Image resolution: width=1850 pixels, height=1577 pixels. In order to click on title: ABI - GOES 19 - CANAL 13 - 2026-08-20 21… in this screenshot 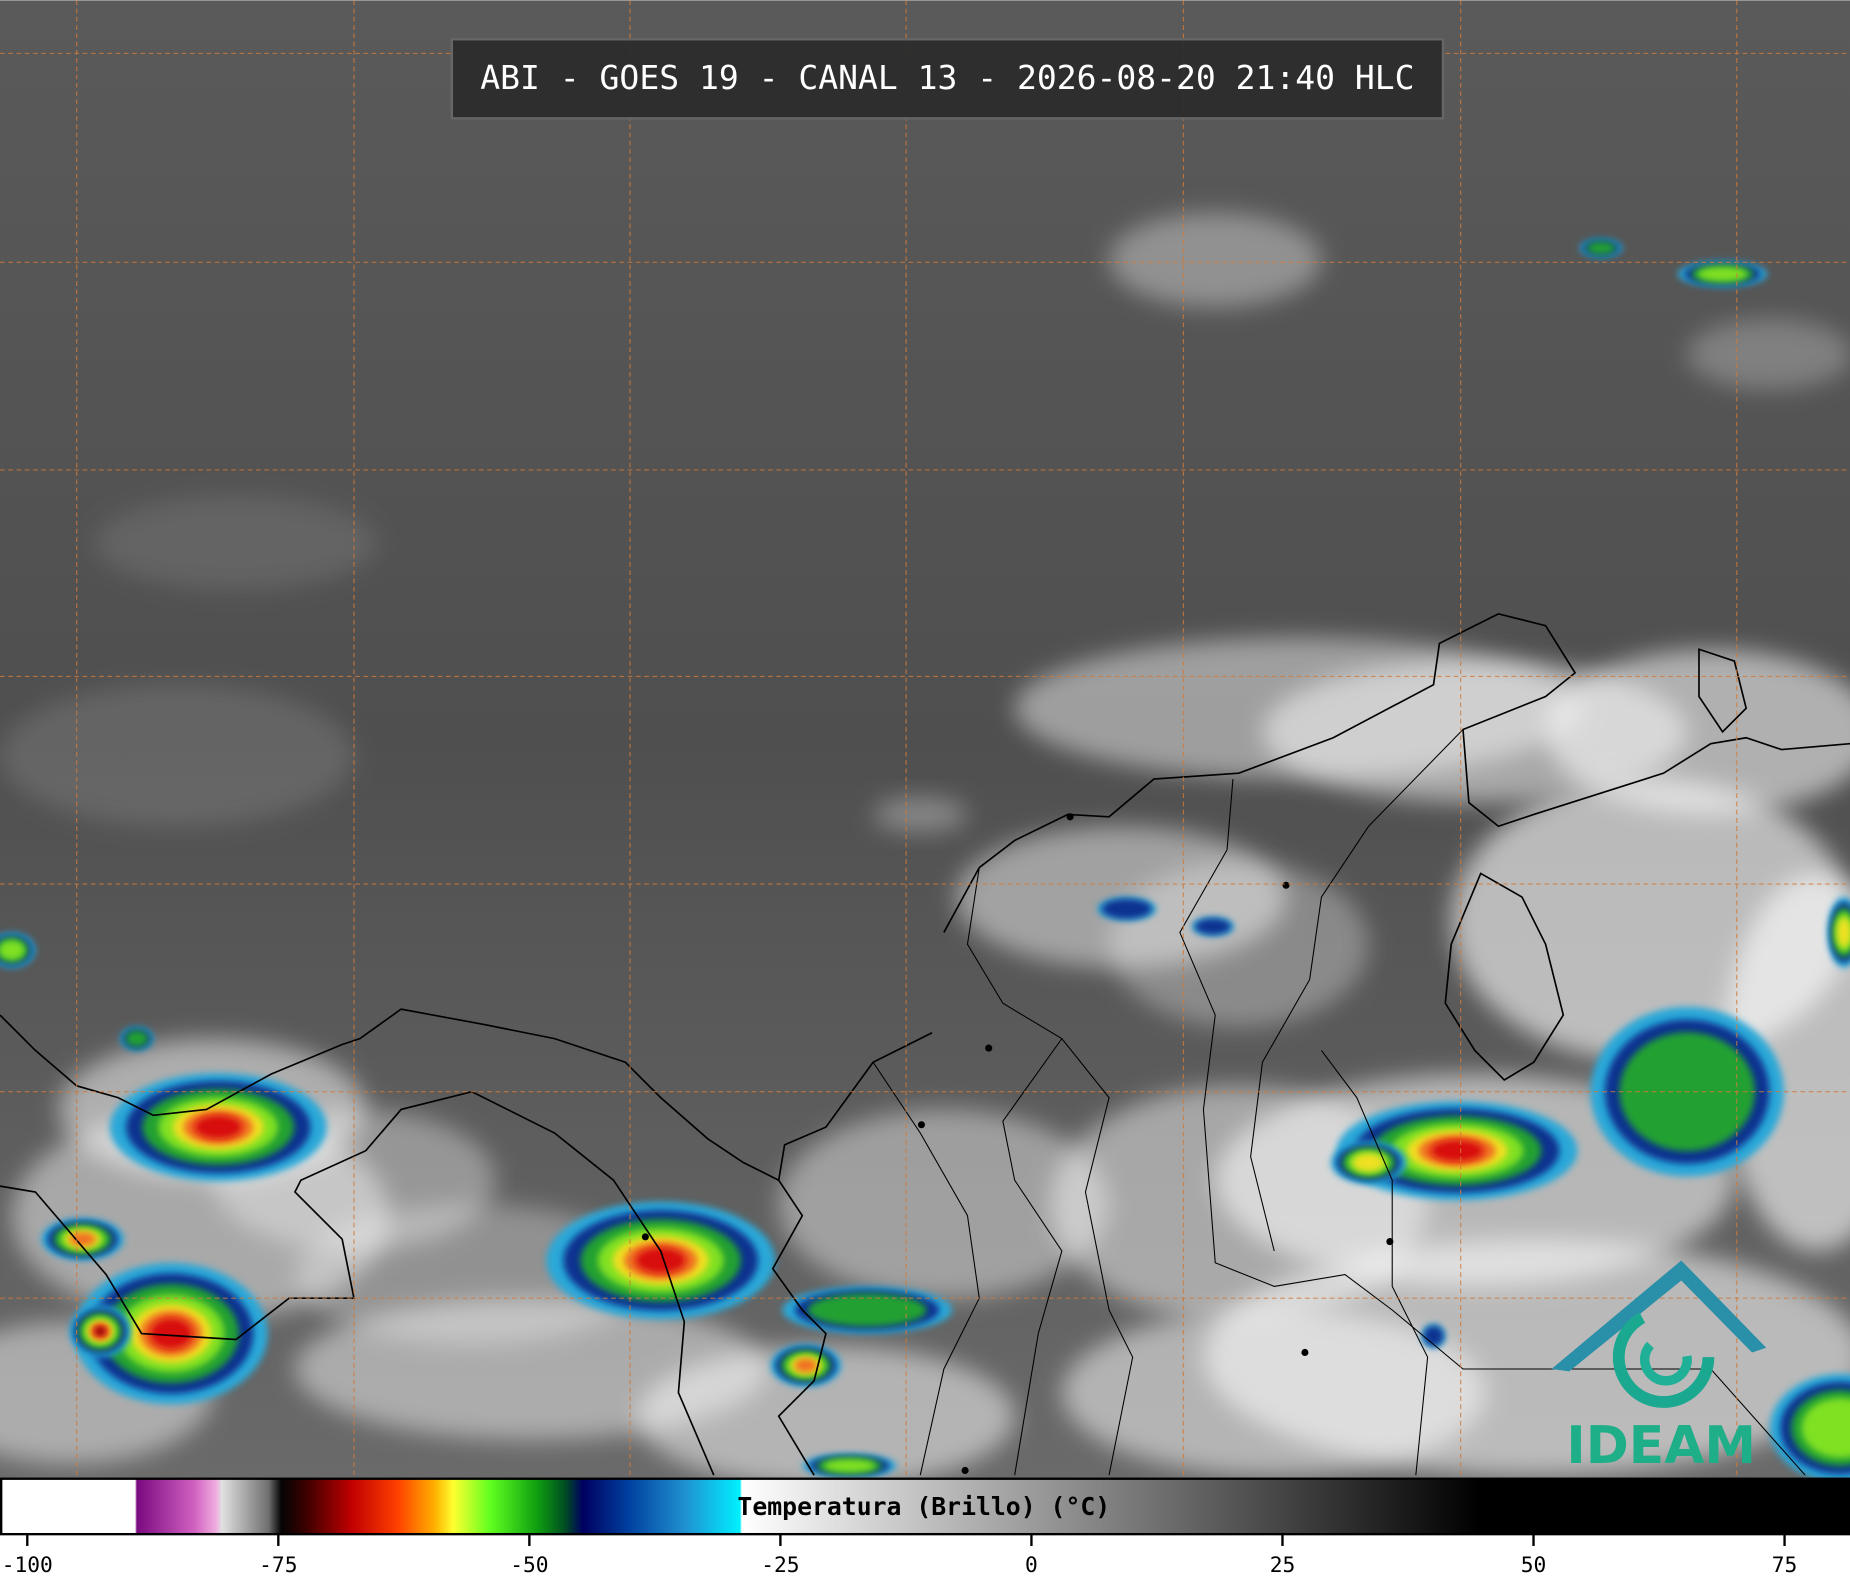, I will do `click(947, 77)`.